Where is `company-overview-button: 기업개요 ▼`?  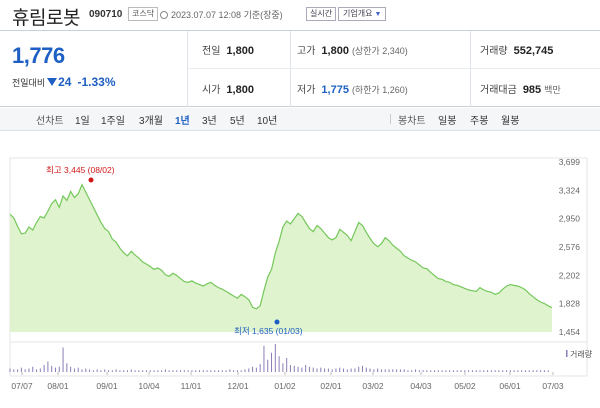 company-overview-button: 기업개요 ▼ is located at coordinates (362, 14).